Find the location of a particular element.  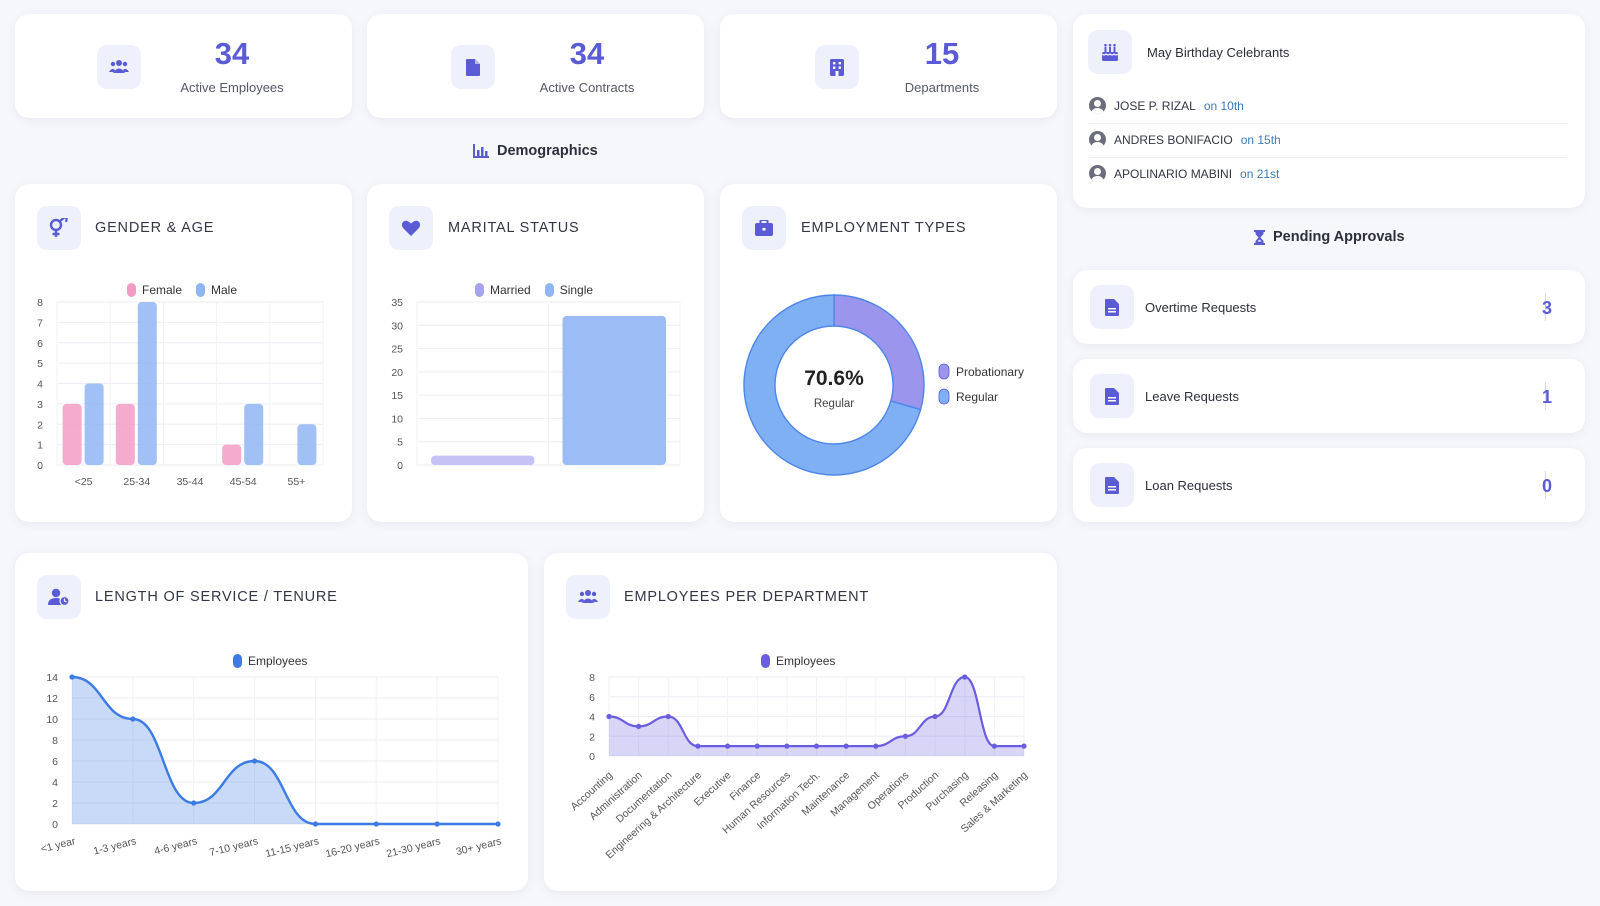

x-tick-label: 35-44 is located at coordinates (190, 482).